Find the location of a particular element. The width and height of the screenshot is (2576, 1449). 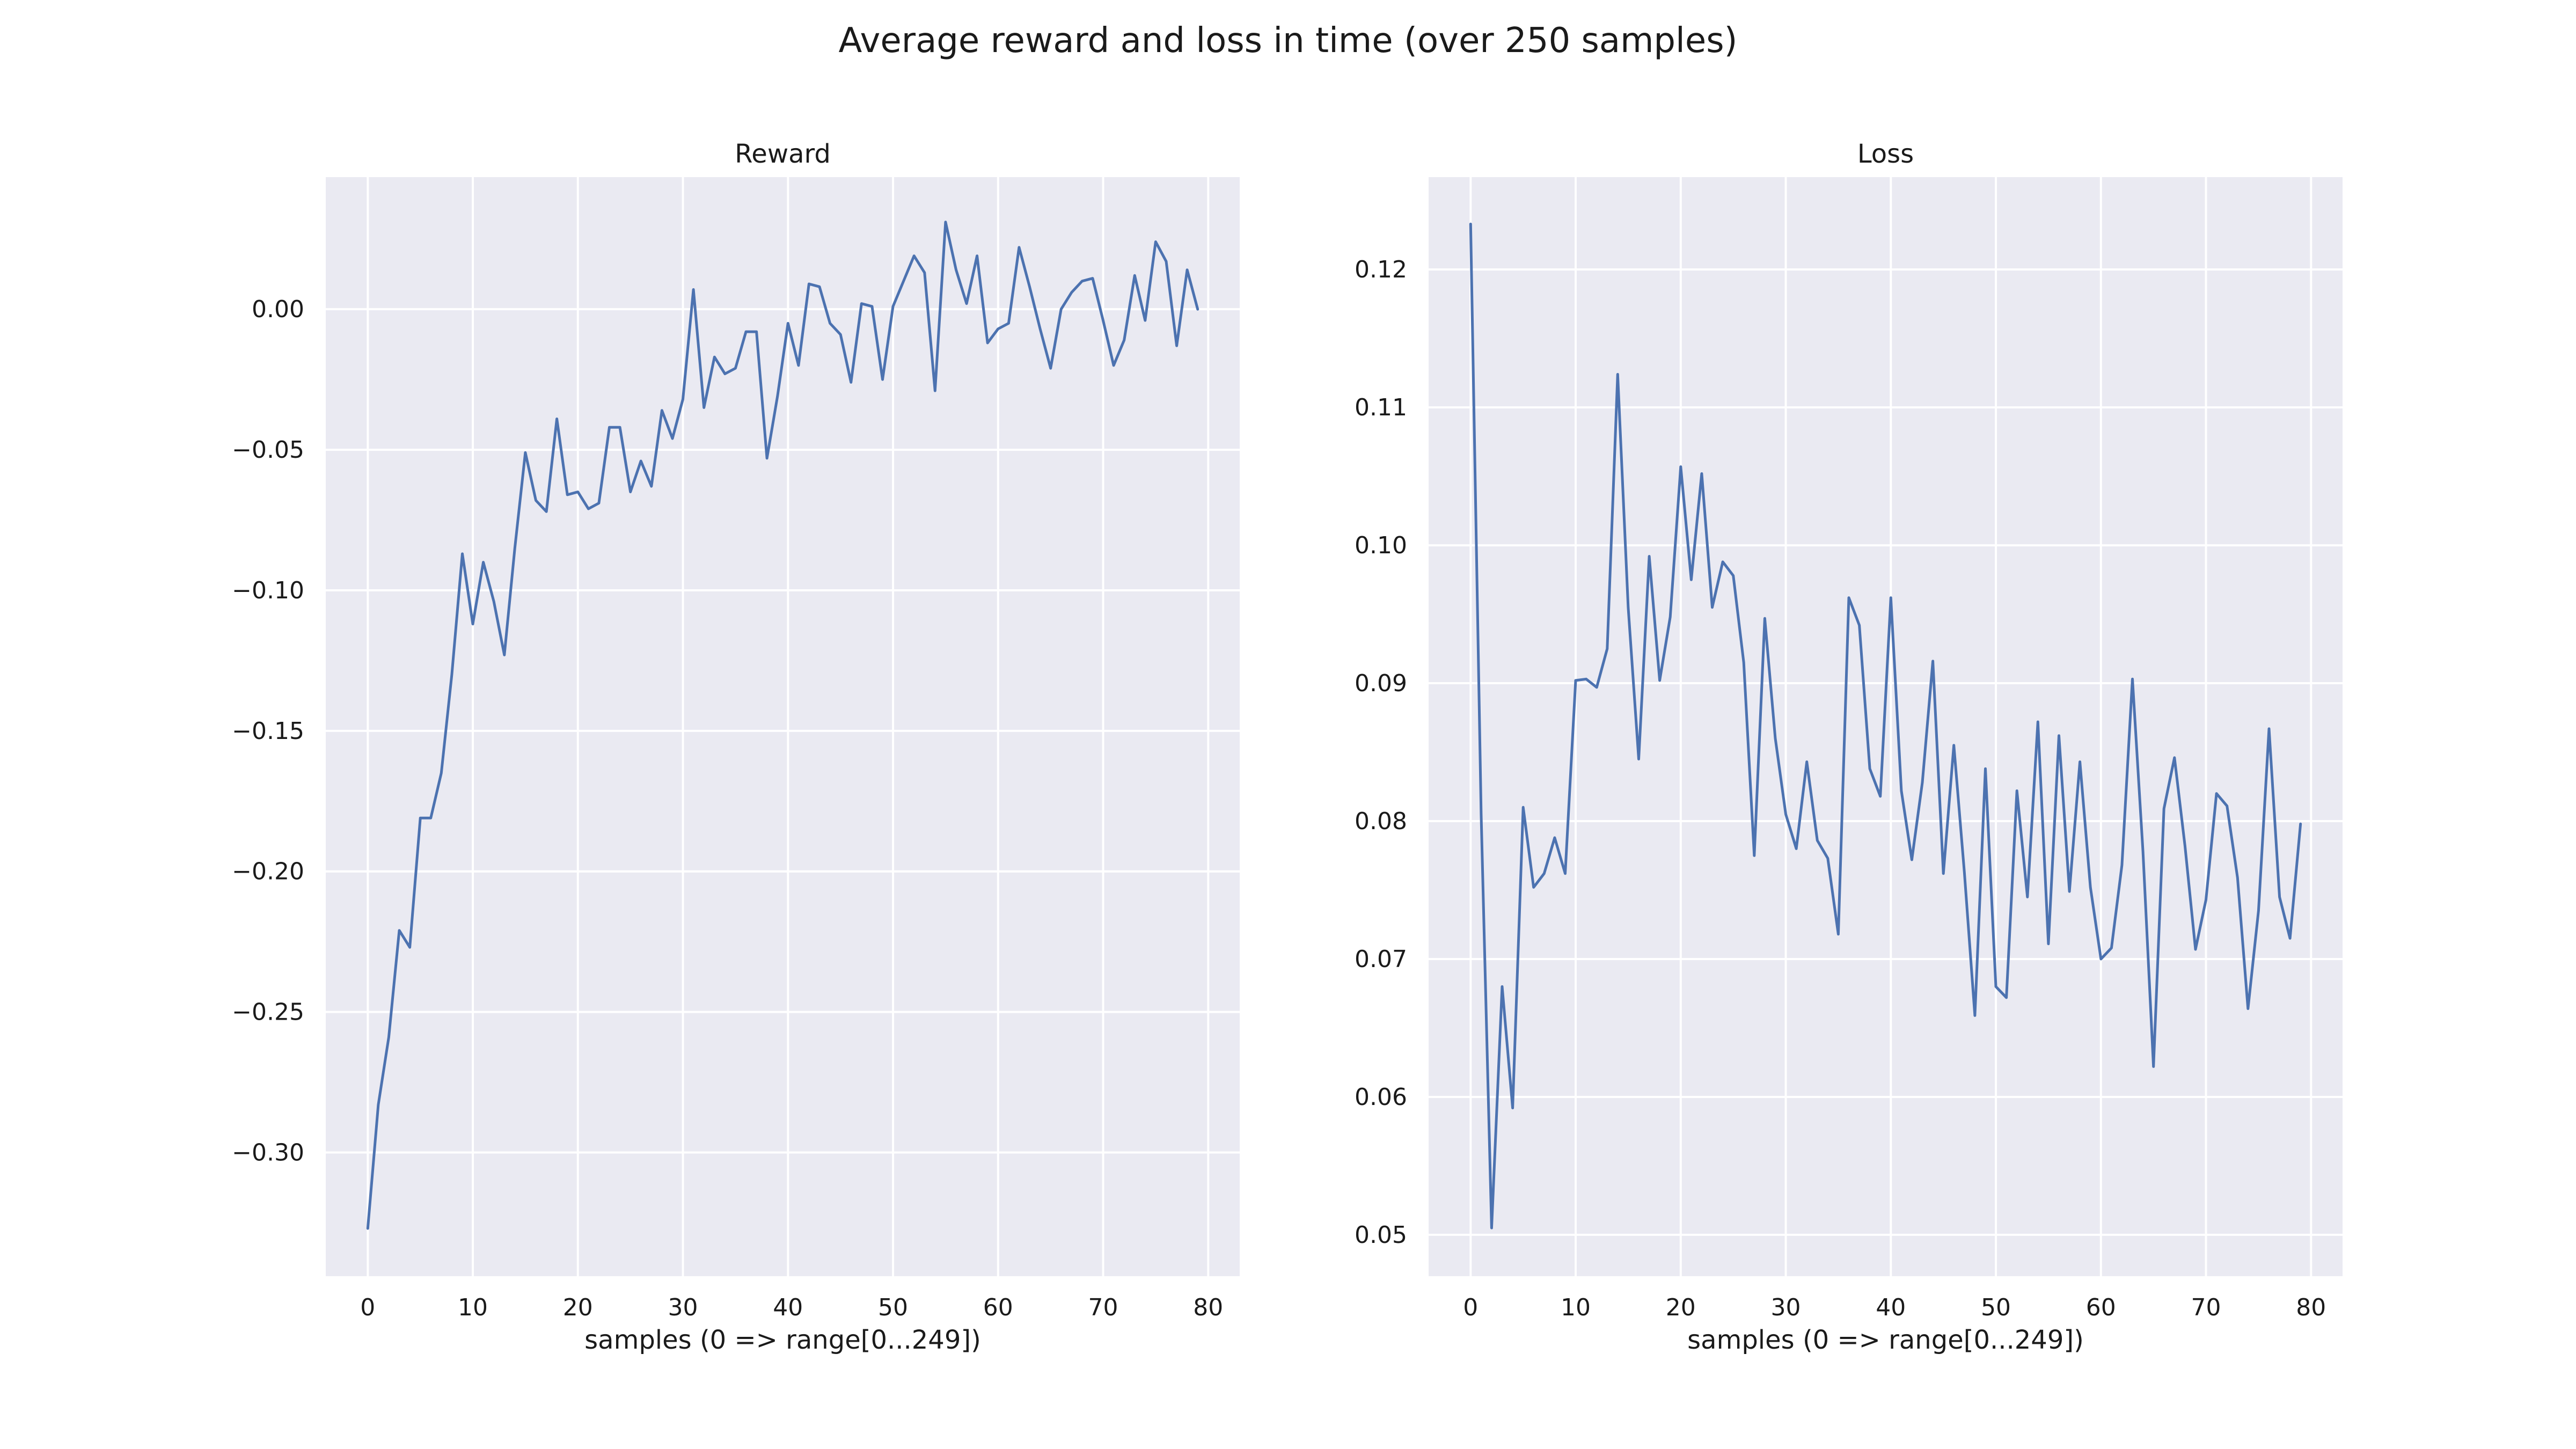

loss-x-tick-label: 70 is located at coordinates (2206, 1307).